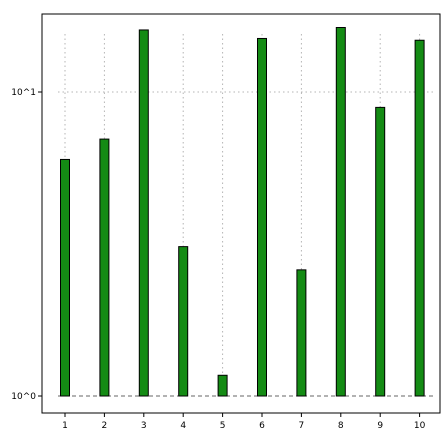  I want to click on x-tick-label: 7, so click(302, 426).